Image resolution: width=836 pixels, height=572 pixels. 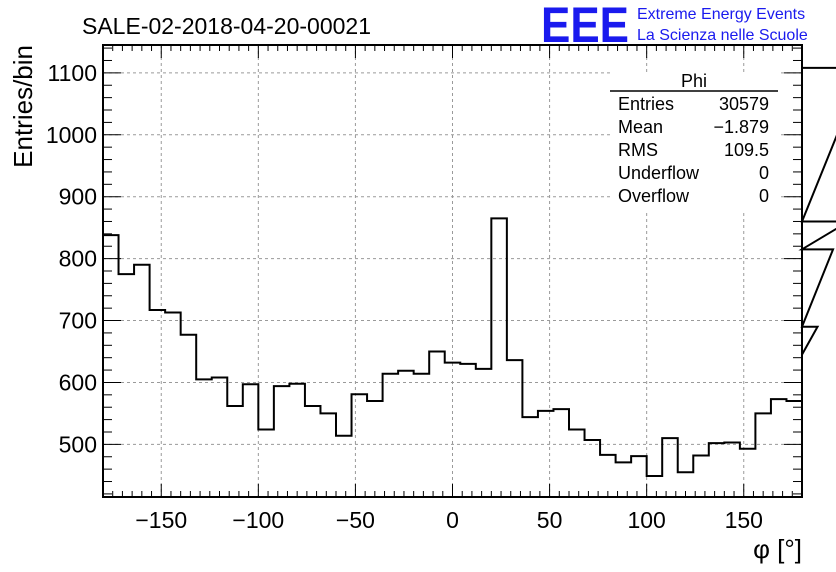 I want to click on y-axis-label: Entries/bin, so click(x=23, y=106).